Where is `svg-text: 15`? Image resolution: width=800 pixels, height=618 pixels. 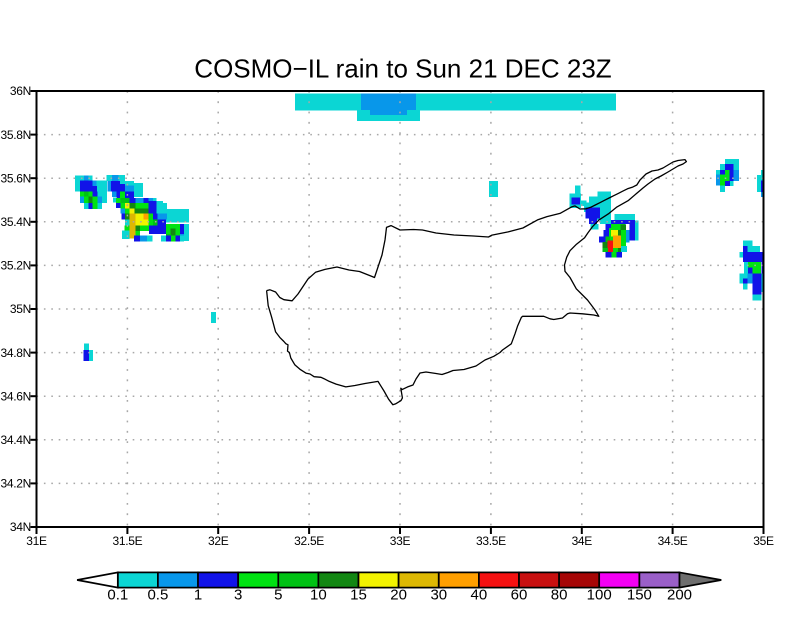 svg-text: 15 is located at coordinates (358, 595).